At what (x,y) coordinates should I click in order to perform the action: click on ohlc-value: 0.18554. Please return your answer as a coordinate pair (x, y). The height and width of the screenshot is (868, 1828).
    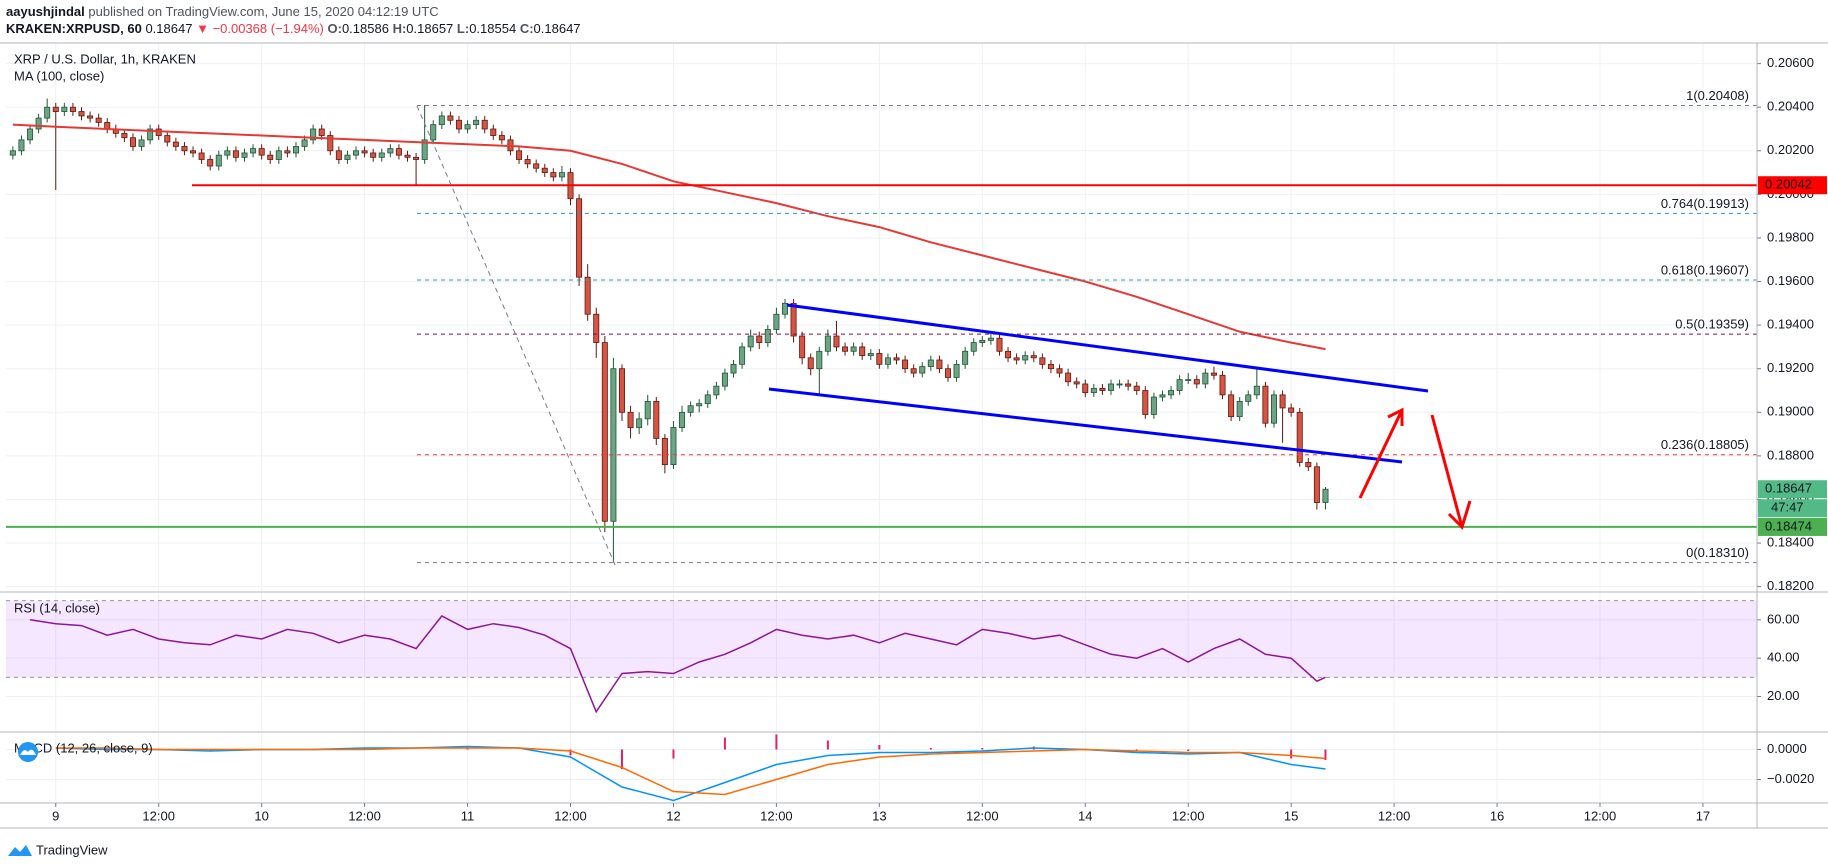
    Looking at the image, I should click on (492, 28).